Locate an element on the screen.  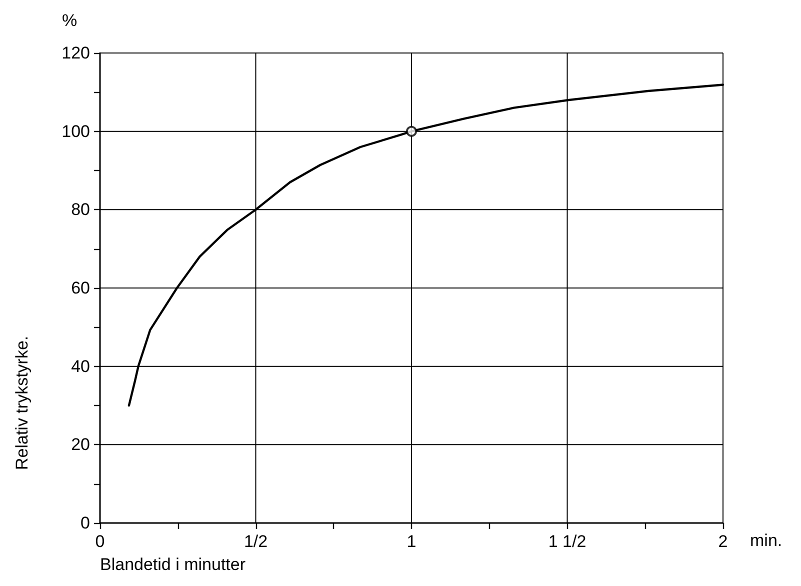
x-axis-title: Blandetid i minutter is located at coordinates (173, 564).